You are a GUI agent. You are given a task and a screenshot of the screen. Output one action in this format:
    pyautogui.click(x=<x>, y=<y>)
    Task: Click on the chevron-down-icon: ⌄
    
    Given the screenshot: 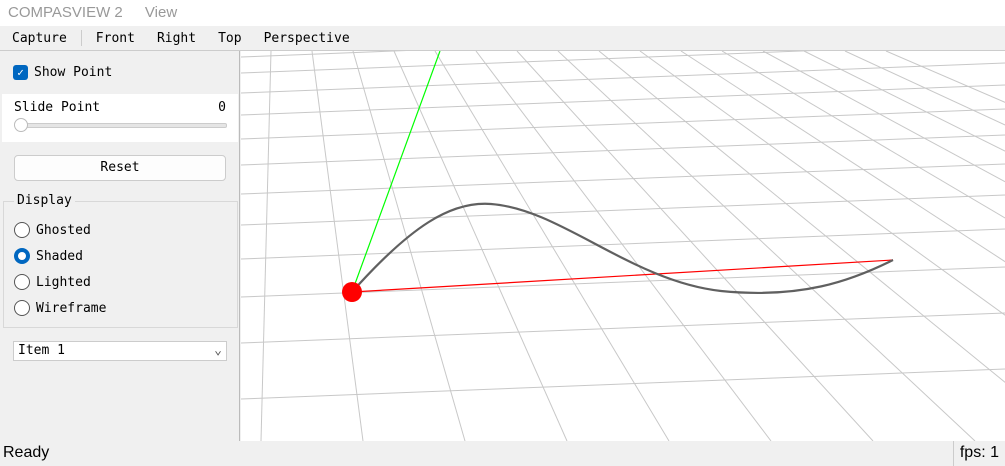 What is the action you would take?
    pyautogui.click(x=218, y=350)
    